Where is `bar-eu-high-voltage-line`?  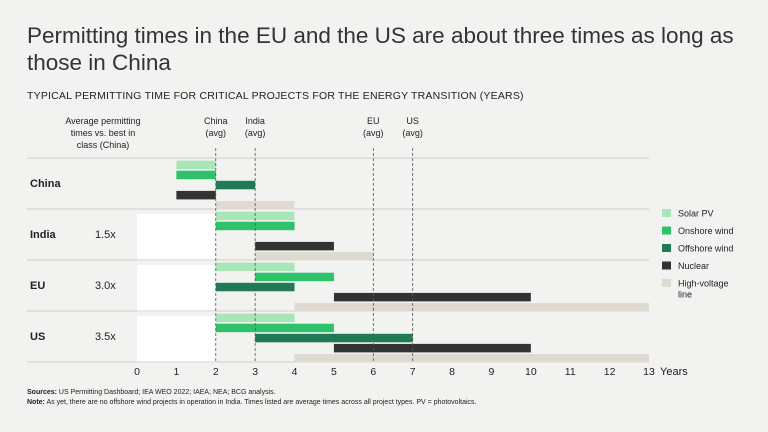 bar-eu-high-voltage-line is located at coordinates (471, 307).